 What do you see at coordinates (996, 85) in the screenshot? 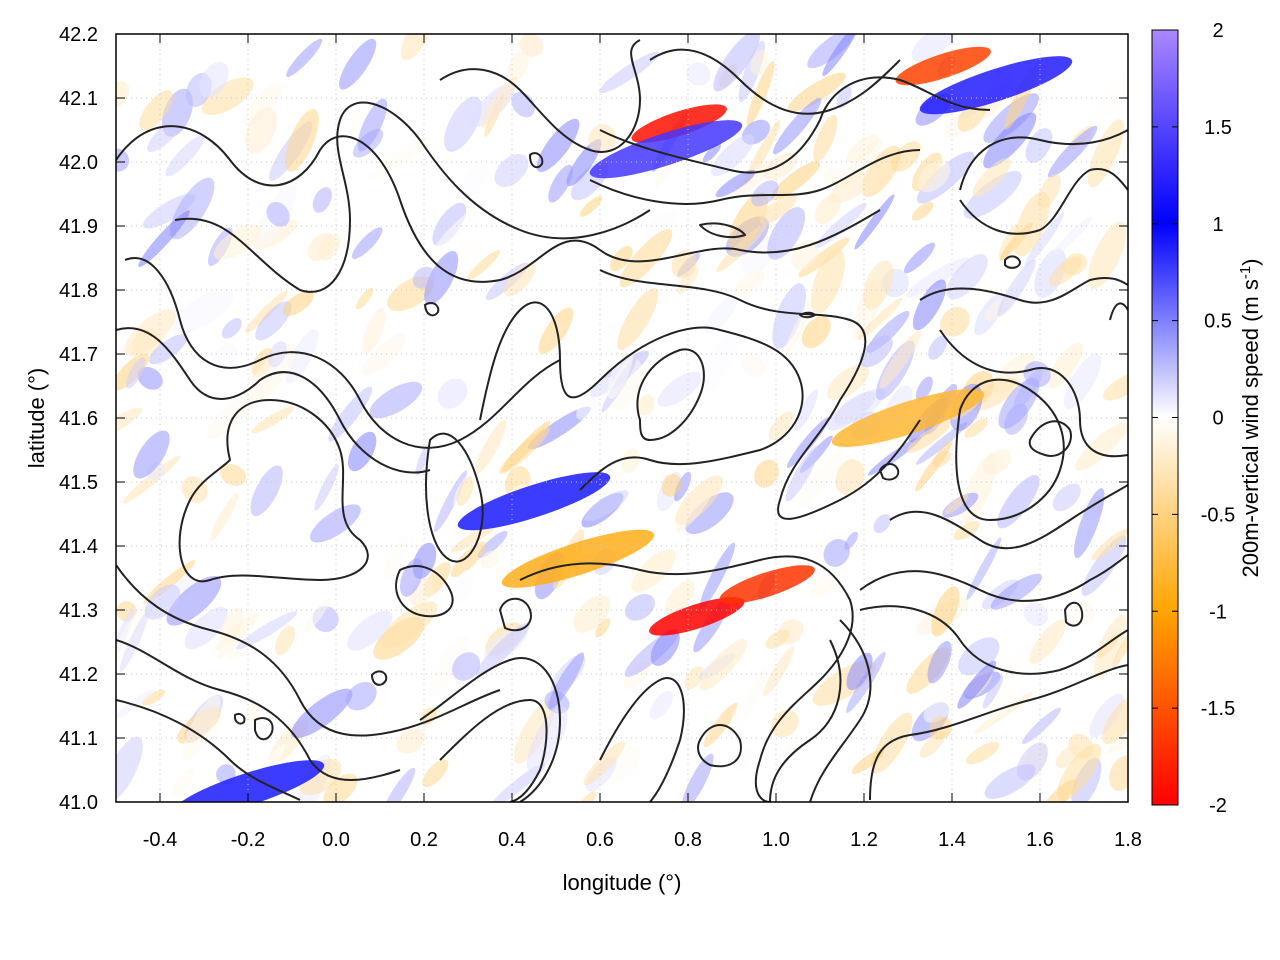
I see `field-feature-positive-northeast` at bounding box center [996, 85].